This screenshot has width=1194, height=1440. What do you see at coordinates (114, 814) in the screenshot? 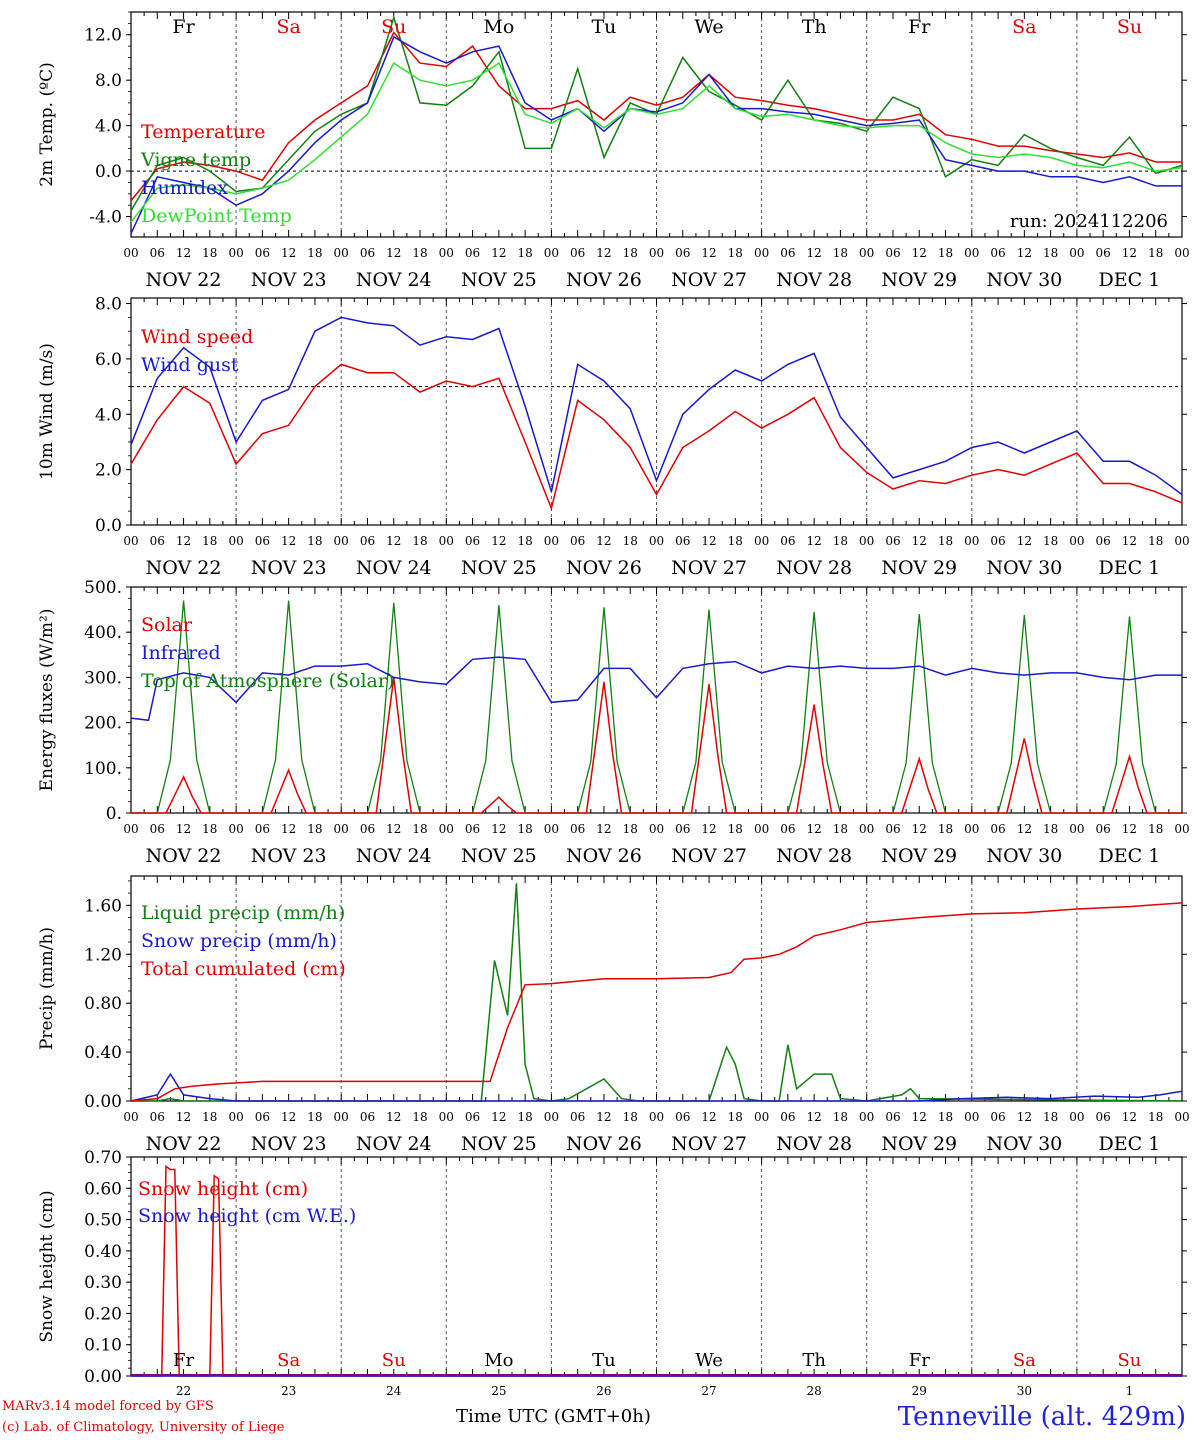
I see `y-tick-label: 0.` at bounding box center [114, 814].